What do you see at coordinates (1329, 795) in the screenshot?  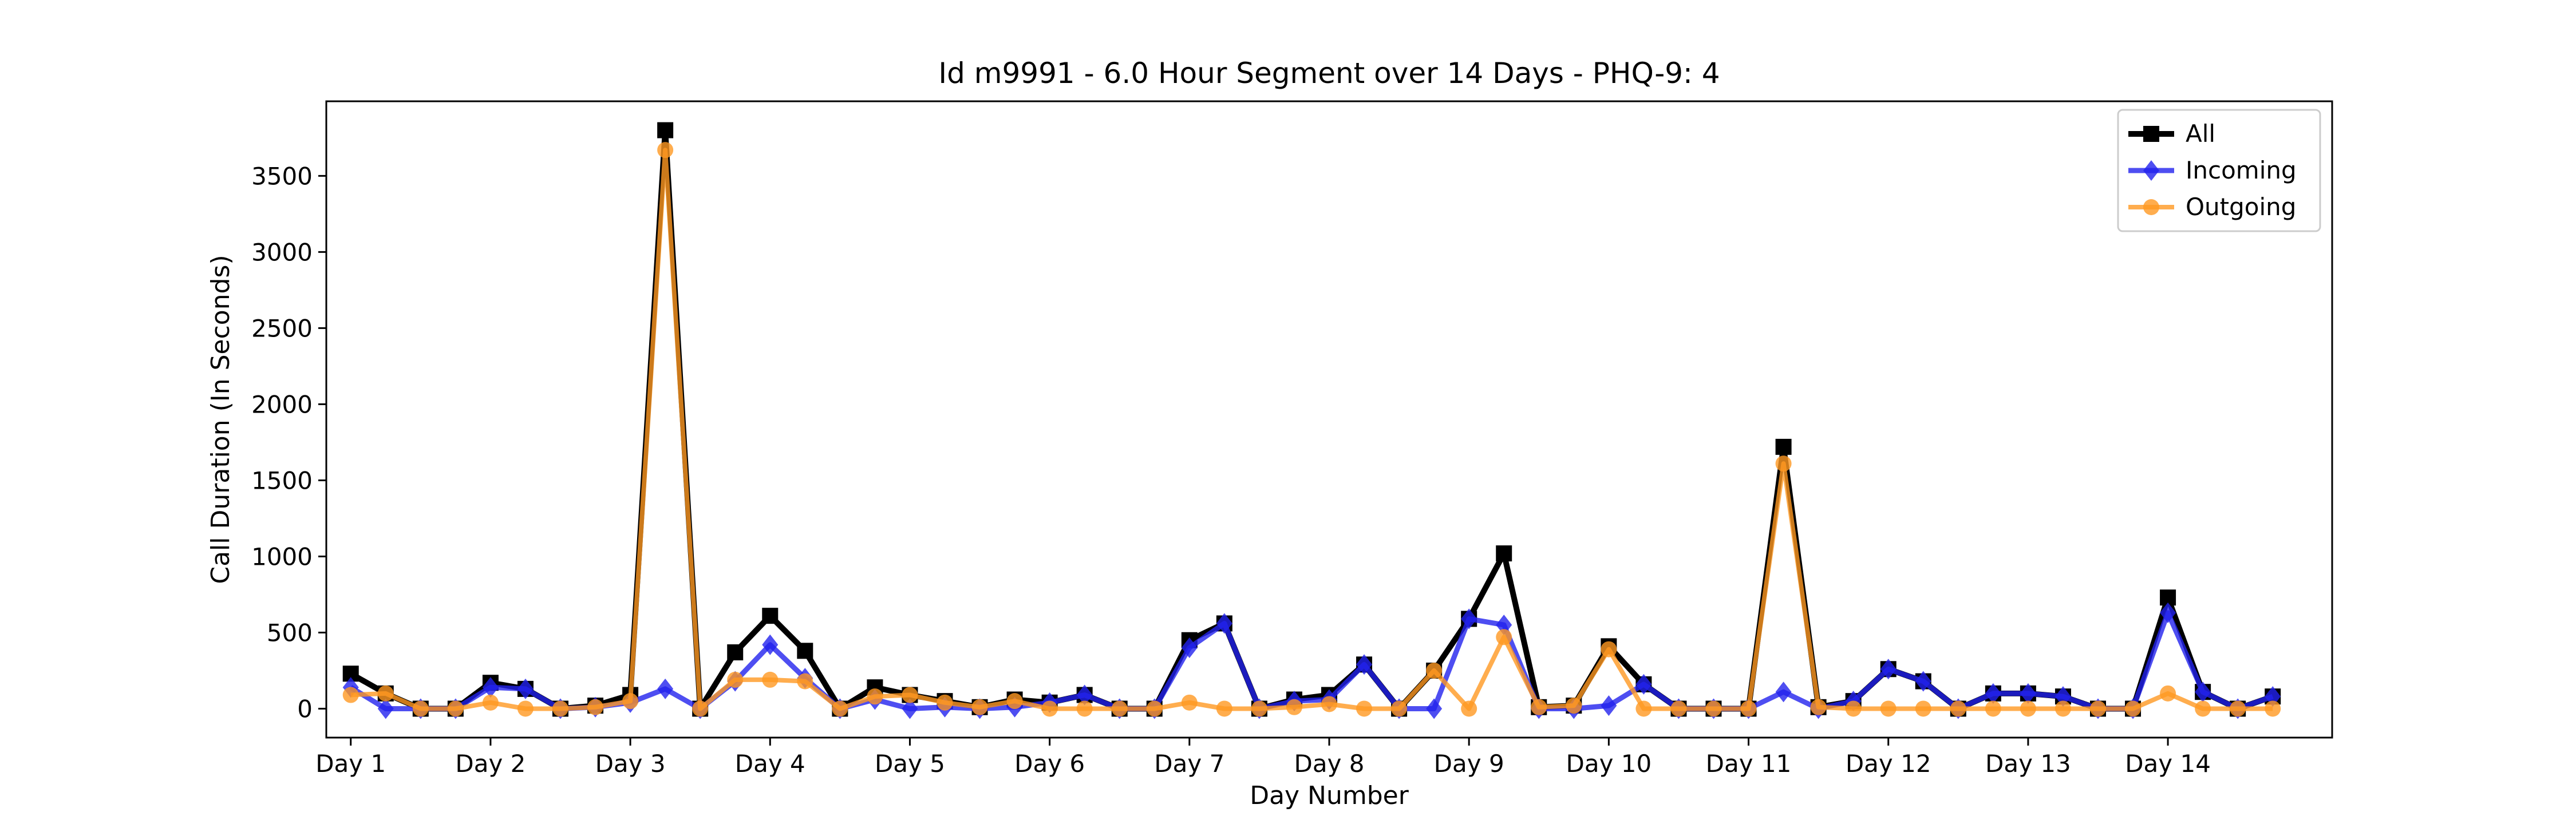 I see `x-axis-label: Day Number` at bounding box center [1329, 795].